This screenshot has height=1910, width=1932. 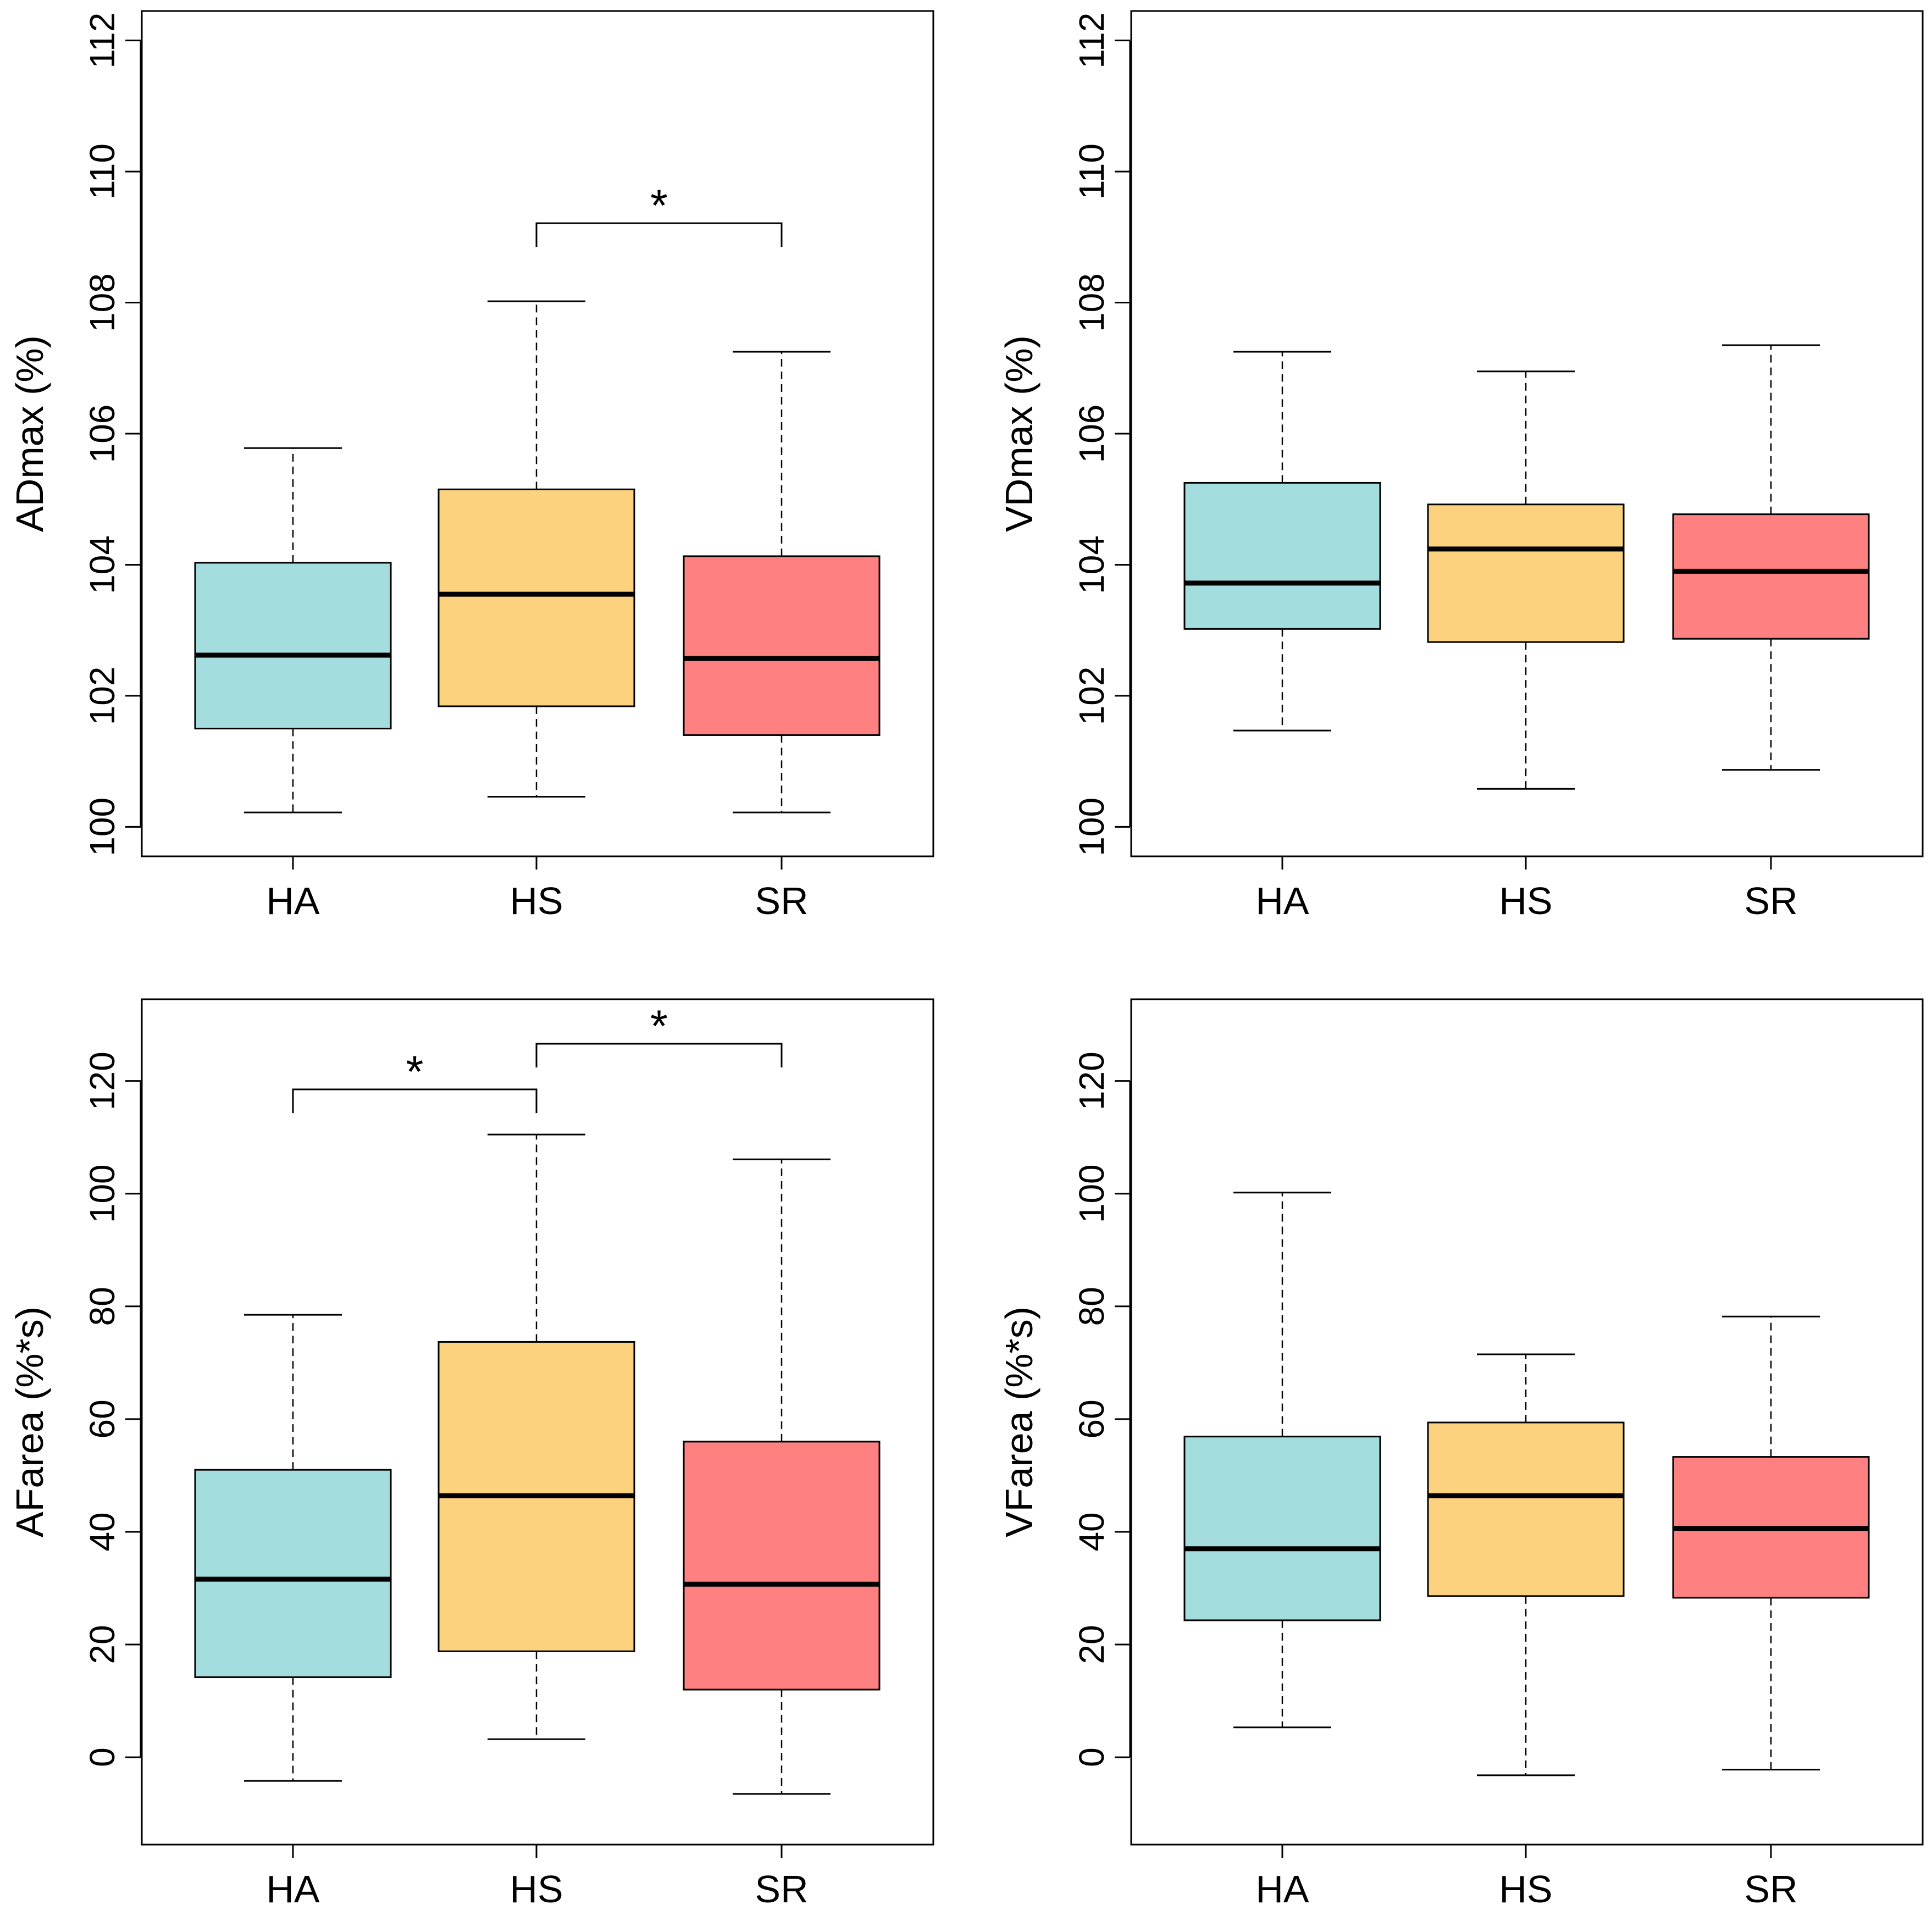 I want to click on y-axis-title: VDmax (%), so click(x=1019, y=433).